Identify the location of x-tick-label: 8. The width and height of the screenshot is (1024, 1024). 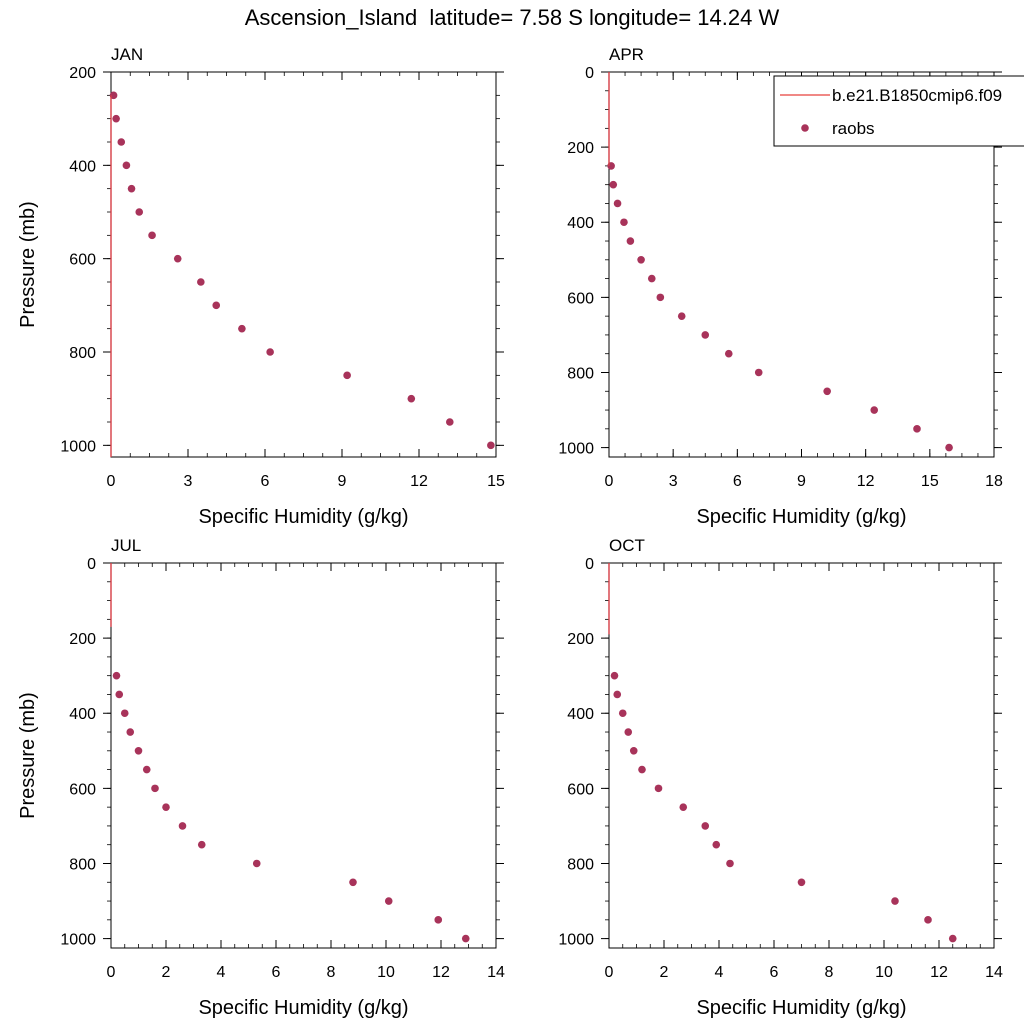
(331, 972).